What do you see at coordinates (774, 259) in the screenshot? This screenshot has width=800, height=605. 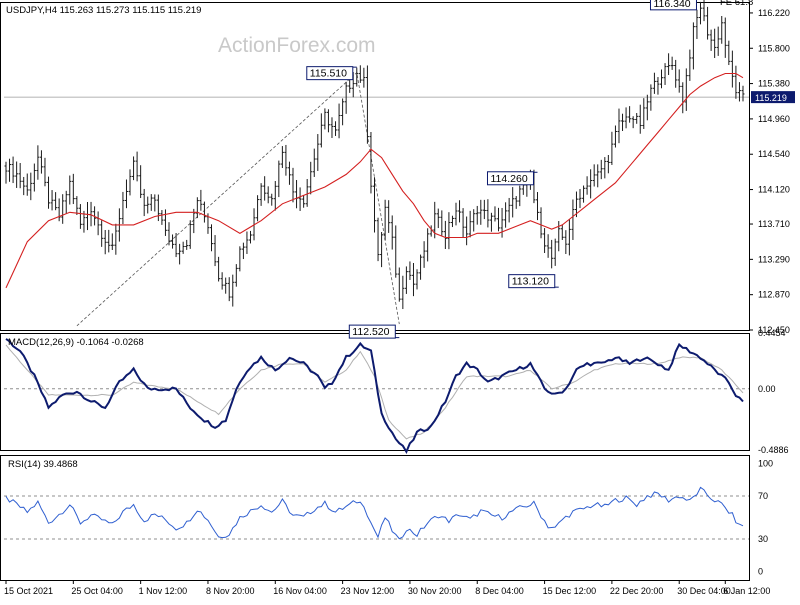 I see `price-tick-label: 113.290` at bounding box center [774, 259].